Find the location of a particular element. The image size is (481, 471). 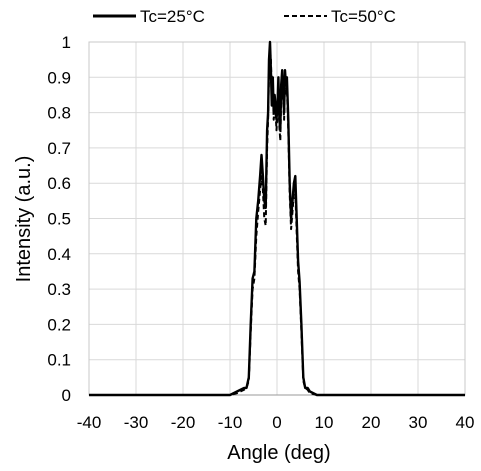

legend-label-series-2: Tc=50°C is located at coordinates (363, 16).